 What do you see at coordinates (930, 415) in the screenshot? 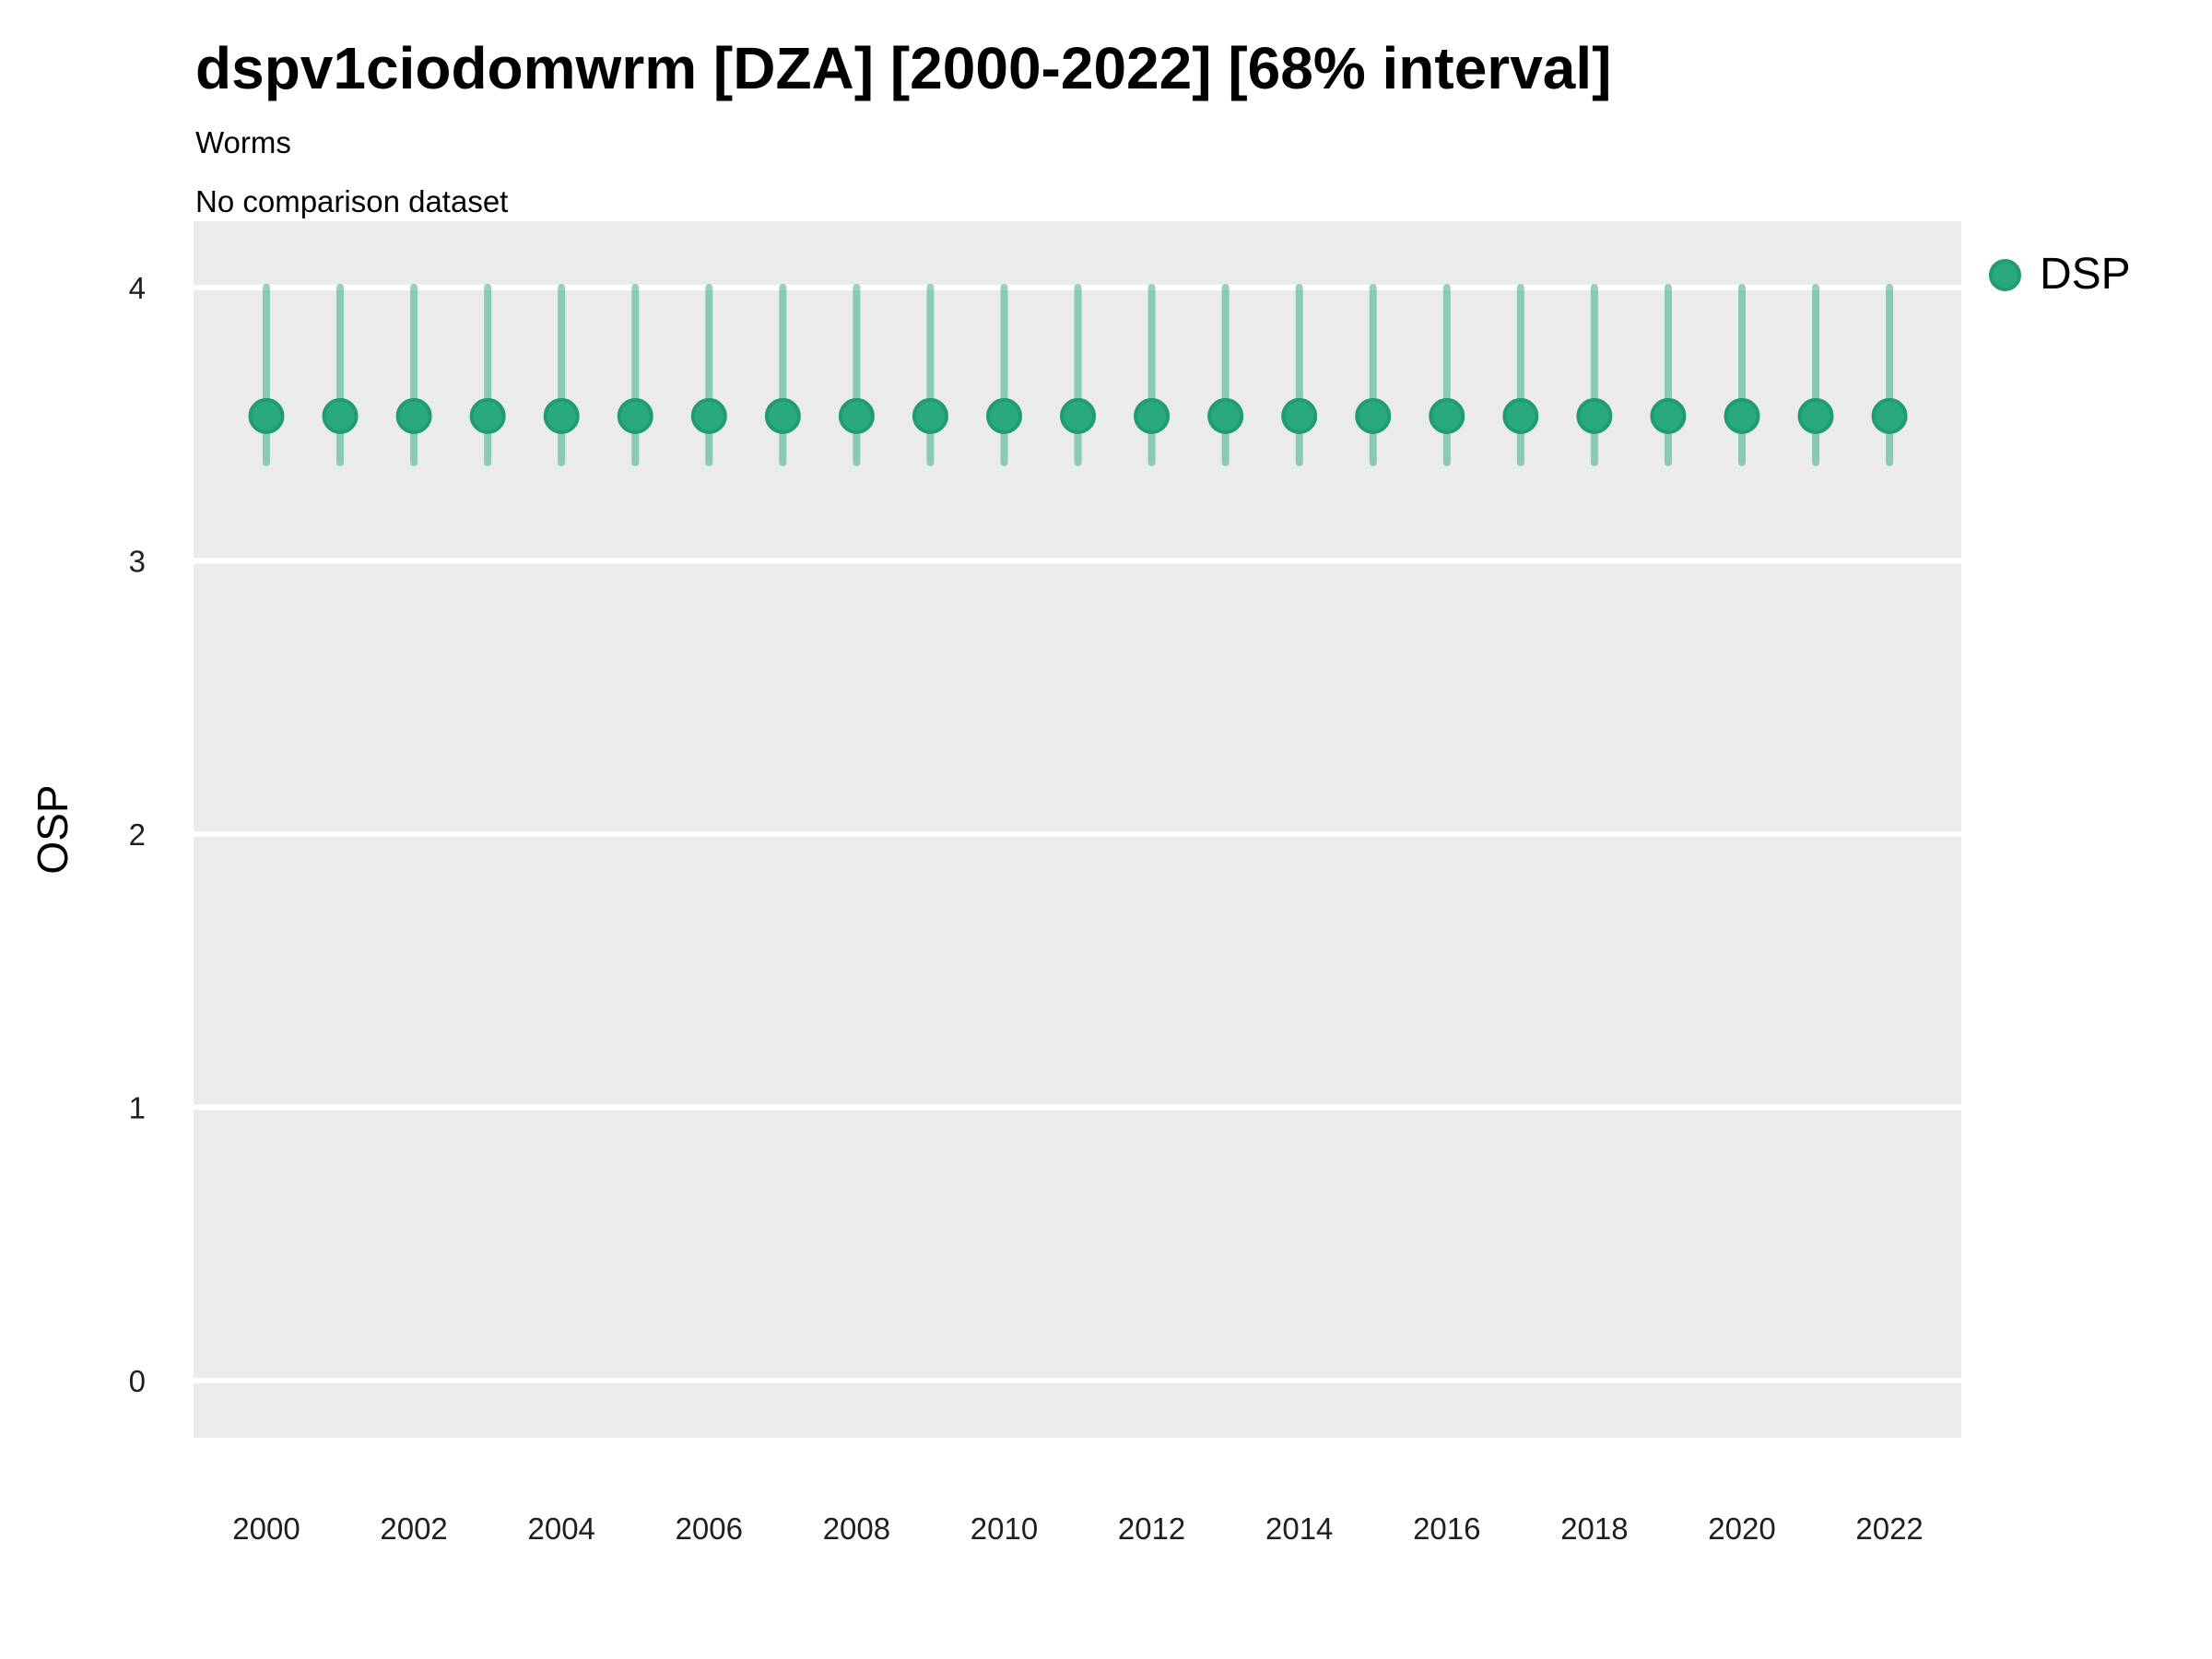
I see `data-point-2009` at bounding box center [930, 415].